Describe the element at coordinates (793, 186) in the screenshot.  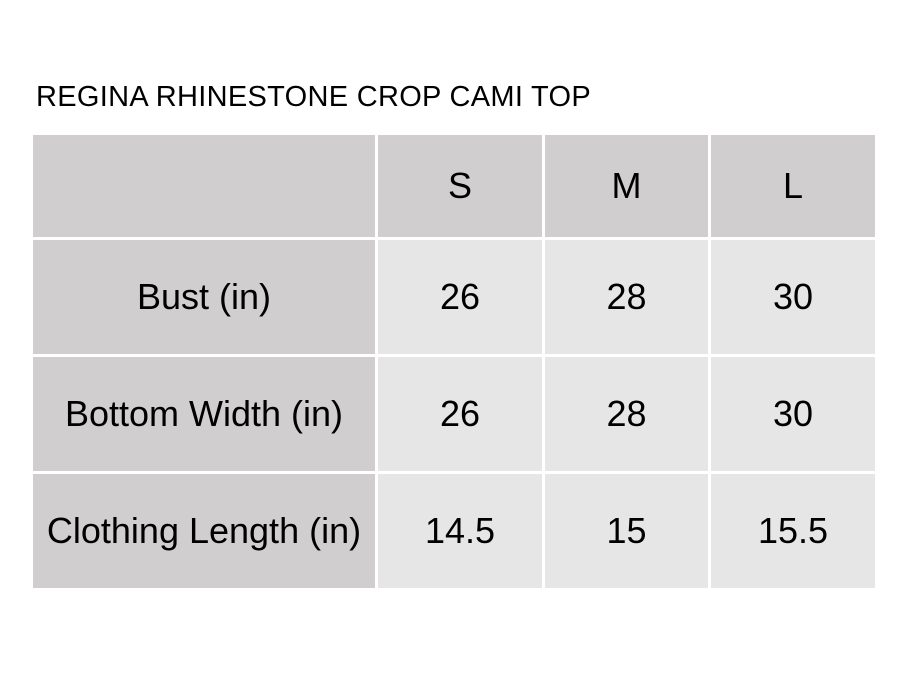
I see `column-header-size-l: L` at that location.